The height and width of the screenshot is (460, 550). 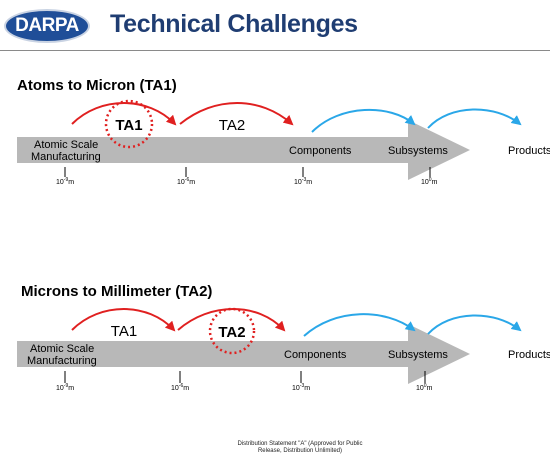 I want to click on highlight-circle-ta1, so click(x=129, y=124).